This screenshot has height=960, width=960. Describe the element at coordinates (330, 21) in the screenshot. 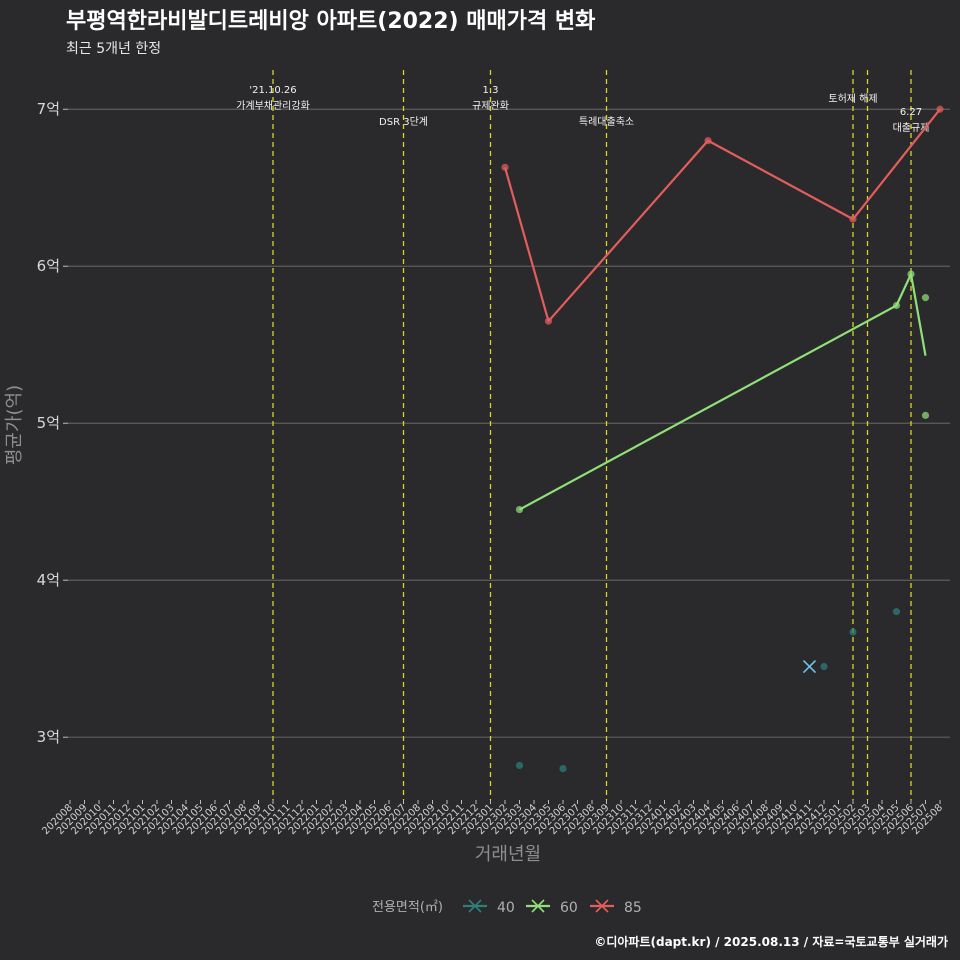

I see `chart-title: 부평역한라비발디트레비앙 아파트(2022) 매매가격 변화` at that location.